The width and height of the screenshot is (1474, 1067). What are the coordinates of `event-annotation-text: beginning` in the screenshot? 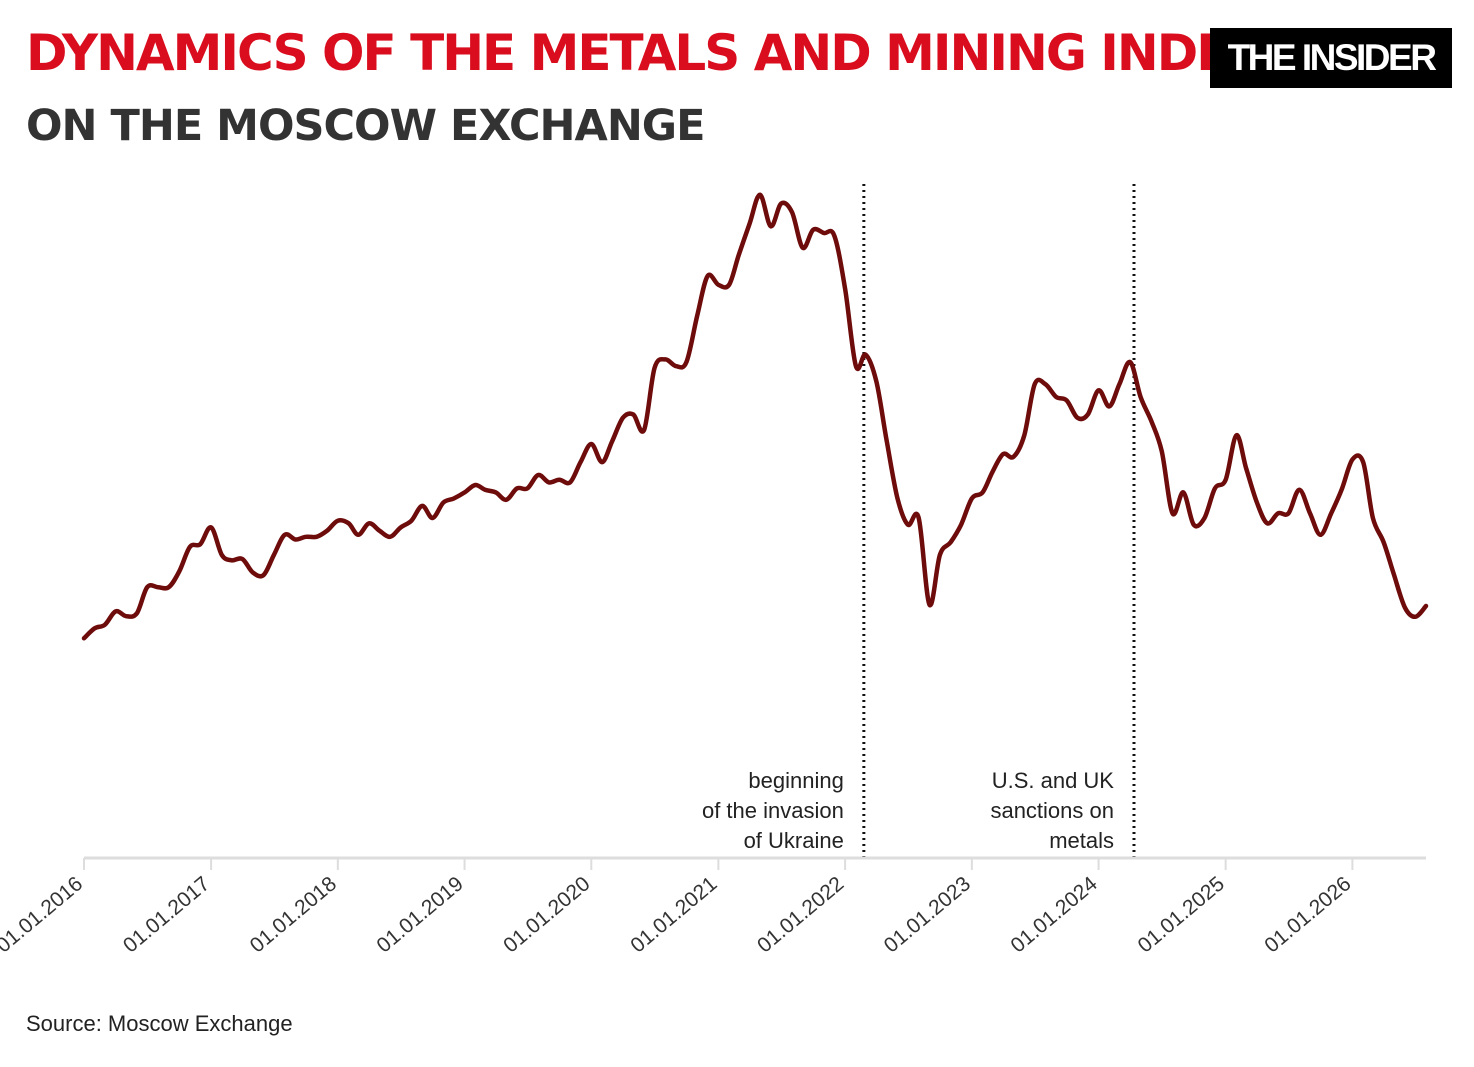 It's located at (795, 780).